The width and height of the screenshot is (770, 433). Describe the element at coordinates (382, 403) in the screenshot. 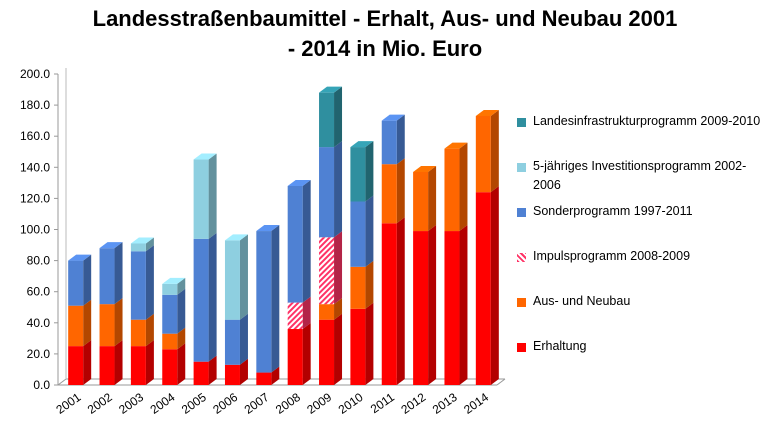

I see `x-tick-label: 2011` at that location.